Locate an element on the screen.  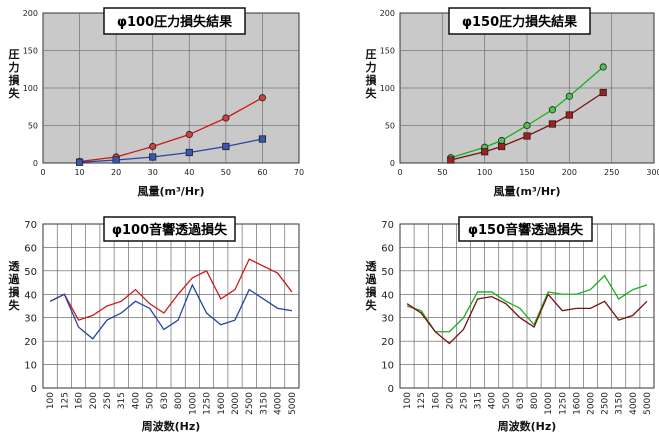
x-tick-label: 630 is located at coordinates (521, 400).